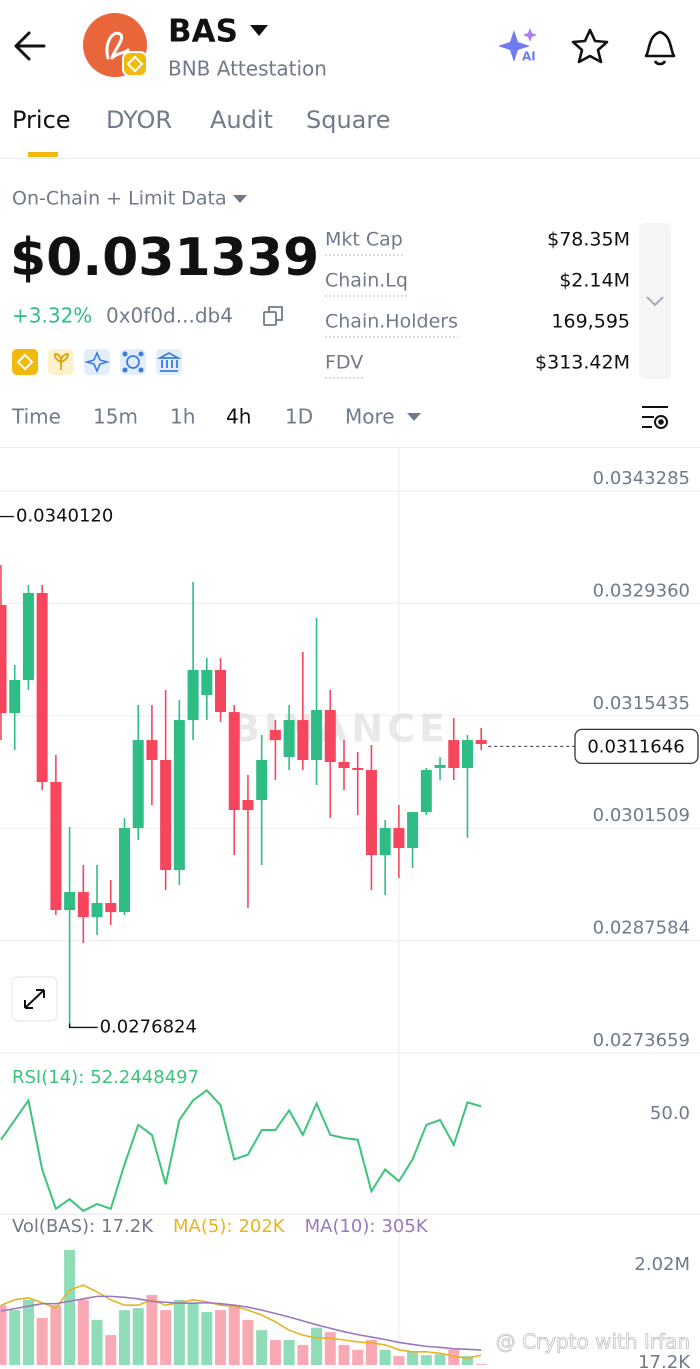 This screenshot has height=1369, width=700. What do you see at coordinates (582, 363) in the screenshot?
I see `stat-value: $313.42M` at bounding box center [582, 363].